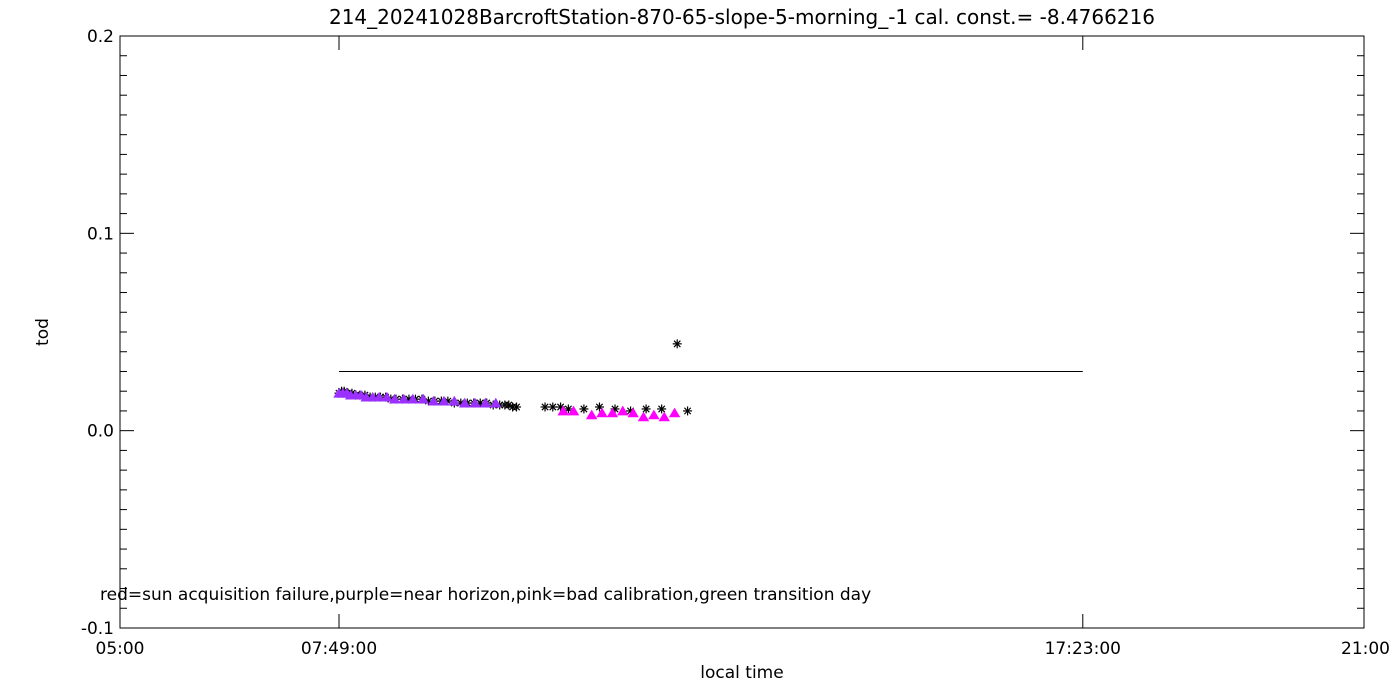 The image size is (1400, 700). Describe the element at coordinates (120, 649) in the screenshot. I see `x-tick-label: 05:00` at that location.